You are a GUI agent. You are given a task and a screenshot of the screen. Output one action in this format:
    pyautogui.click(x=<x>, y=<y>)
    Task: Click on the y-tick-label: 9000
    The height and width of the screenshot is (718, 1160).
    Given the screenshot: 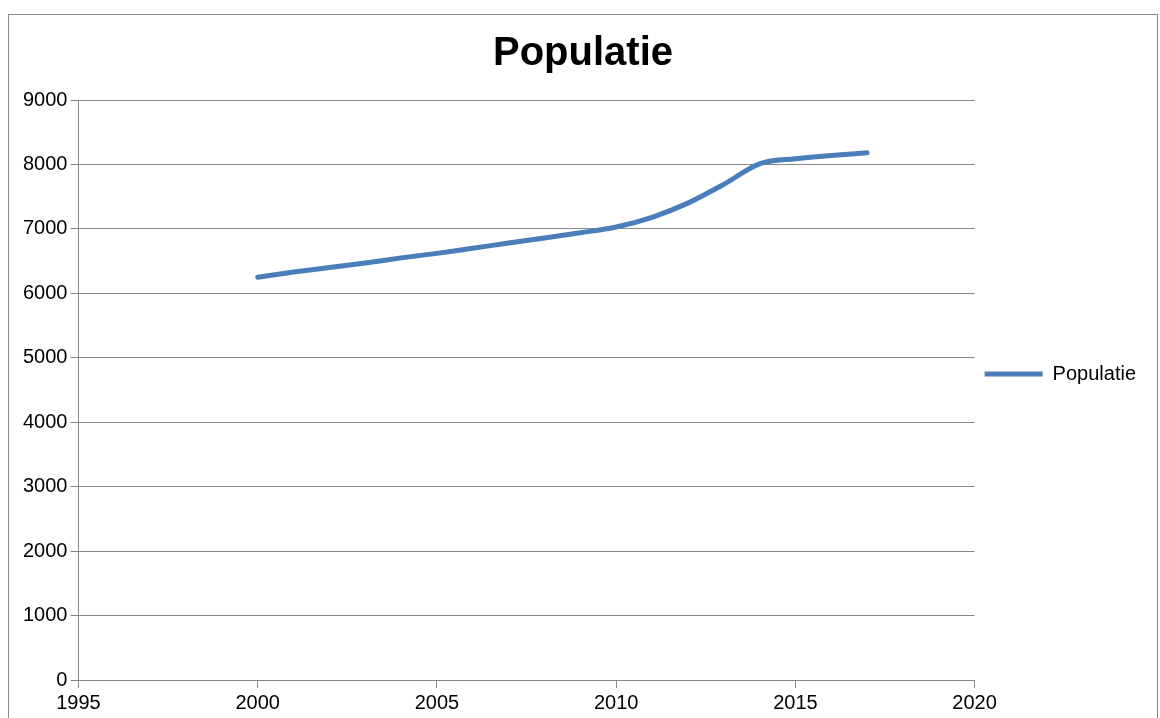 What is the action you would take?
    pyautogui.click(x=45, y=98)
    